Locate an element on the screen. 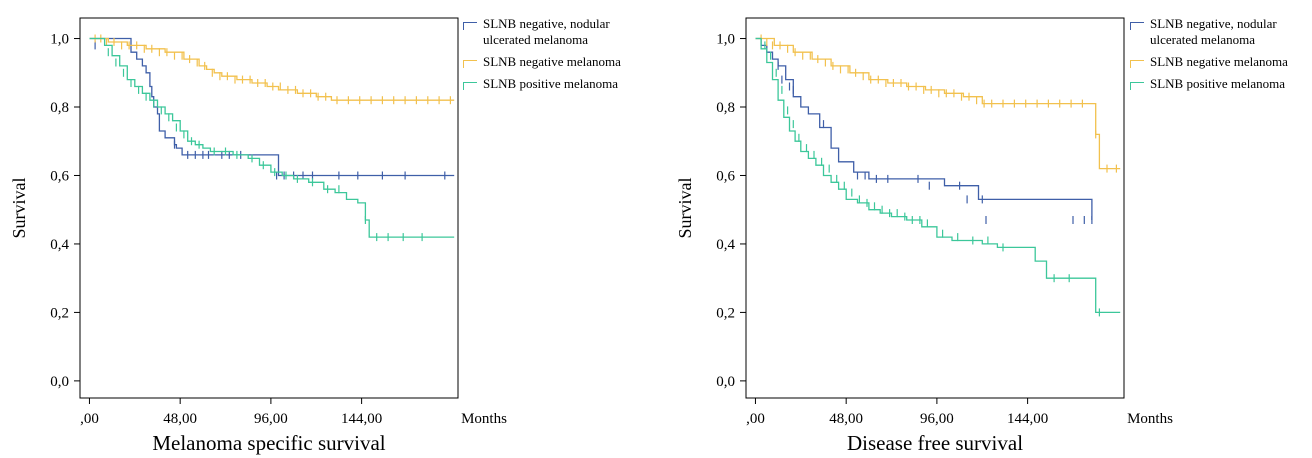 This screenshot has width=1312, height=458. chart-title: Disease free survival is located at coordinates (935, 443).